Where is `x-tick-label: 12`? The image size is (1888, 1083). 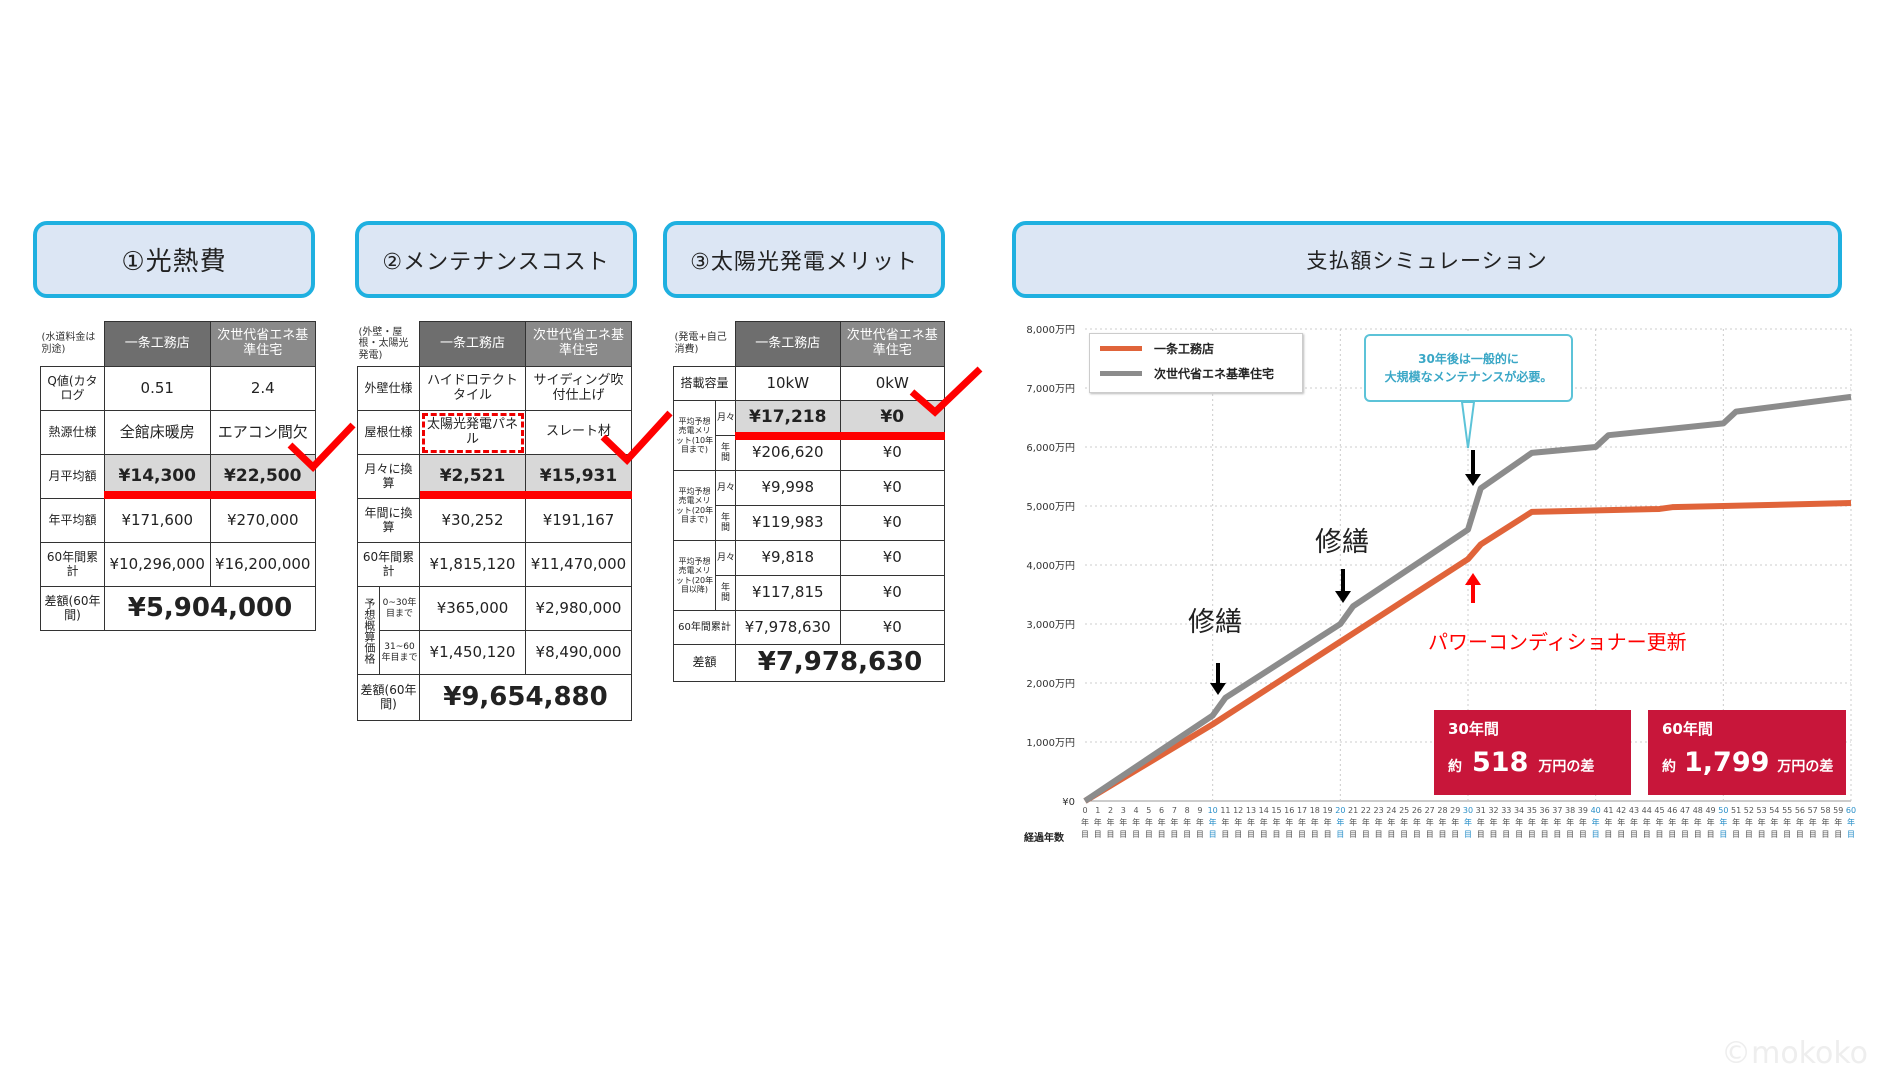
x-tick-label: 12 is located at coordinates (1238, 810).